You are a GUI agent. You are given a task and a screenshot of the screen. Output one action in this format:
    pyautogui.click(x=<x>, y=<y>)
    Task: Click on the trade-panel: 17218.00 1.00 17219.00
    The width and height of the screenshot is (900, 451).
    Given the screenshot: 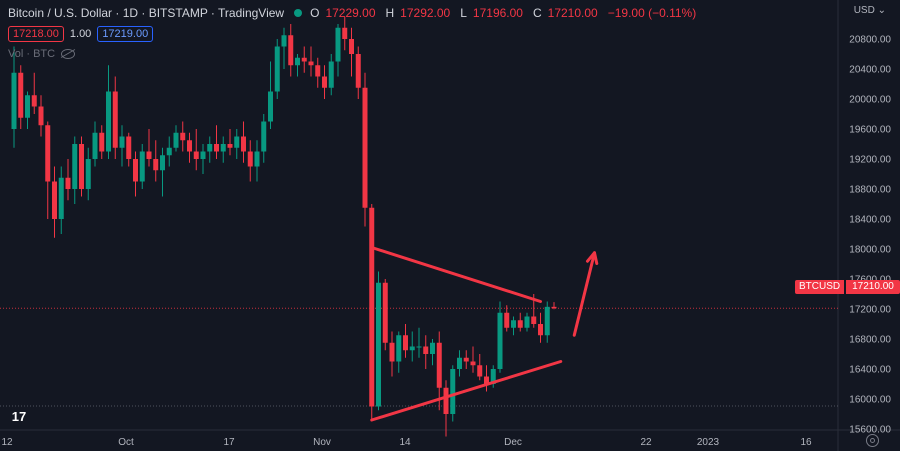 What is the action you would take?
    pyautogui.click(x=81, y=34)
    